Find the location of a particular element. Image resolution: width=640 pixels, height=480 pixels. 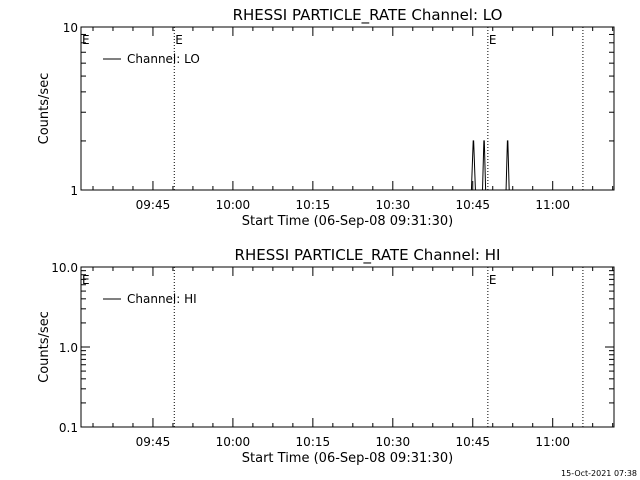

y-tick-label: 0.1 is located at coordinates (68, 428).